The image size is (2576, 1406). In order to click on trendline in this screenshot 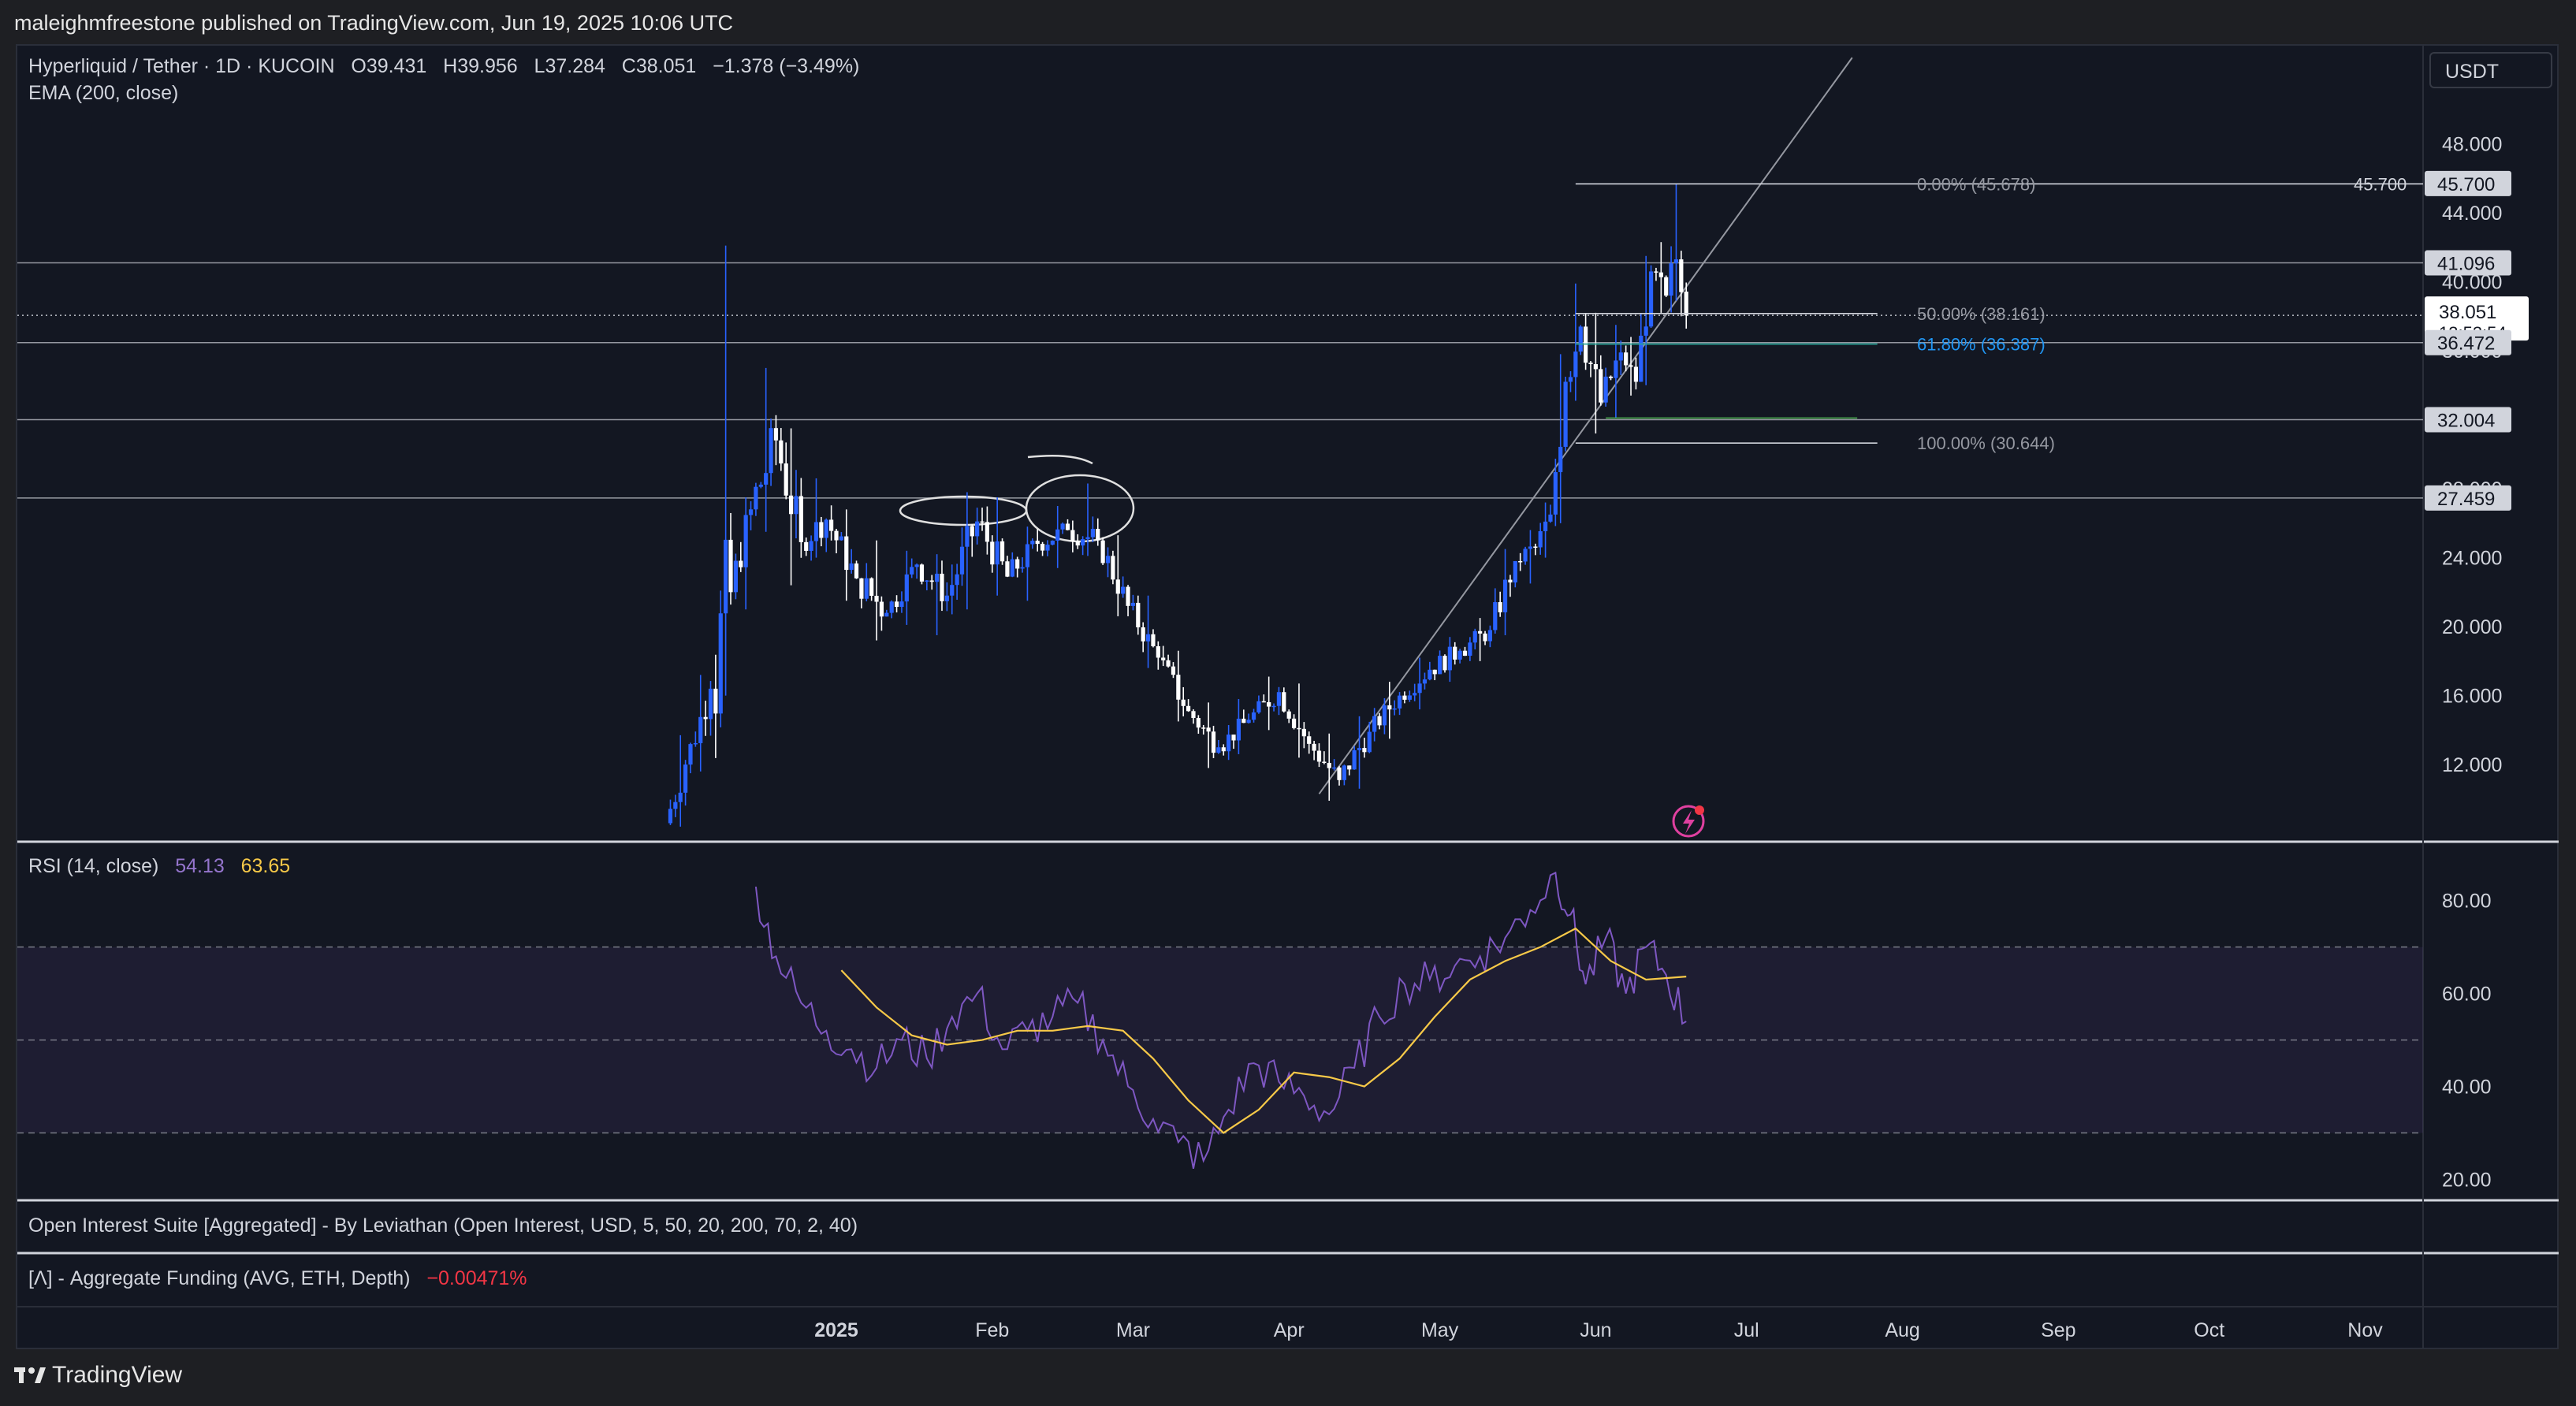, I will do `click(1585, 425)`.